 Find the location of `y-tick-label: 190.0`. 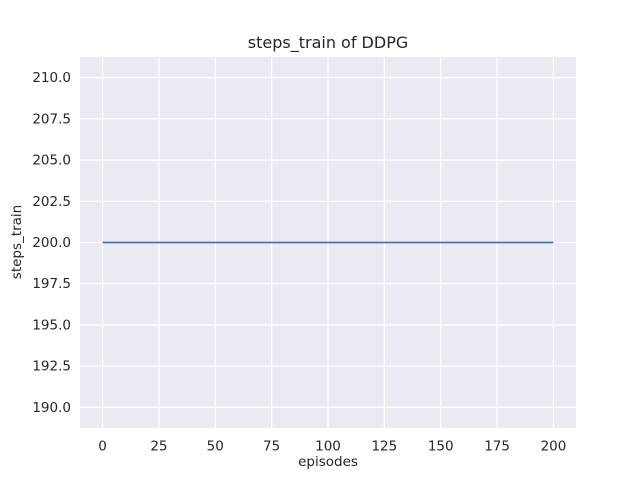

y-tick-label: 190.0 is located at coordinates (51, 408).